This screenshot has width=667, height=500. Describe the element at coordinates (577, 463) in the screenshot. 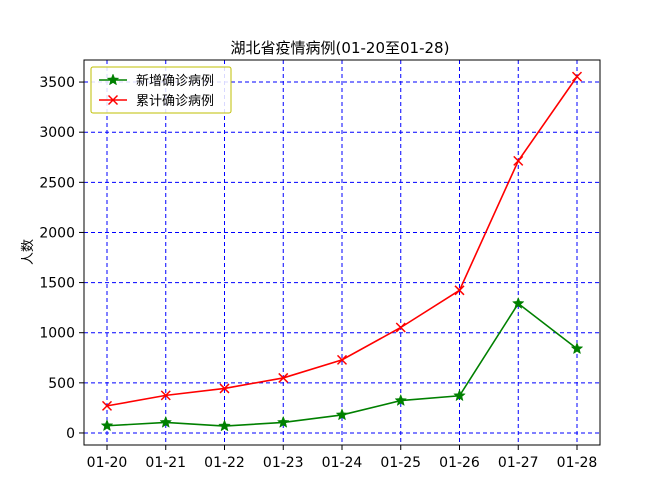

I see `x-tick-label: 01-28` at that location.